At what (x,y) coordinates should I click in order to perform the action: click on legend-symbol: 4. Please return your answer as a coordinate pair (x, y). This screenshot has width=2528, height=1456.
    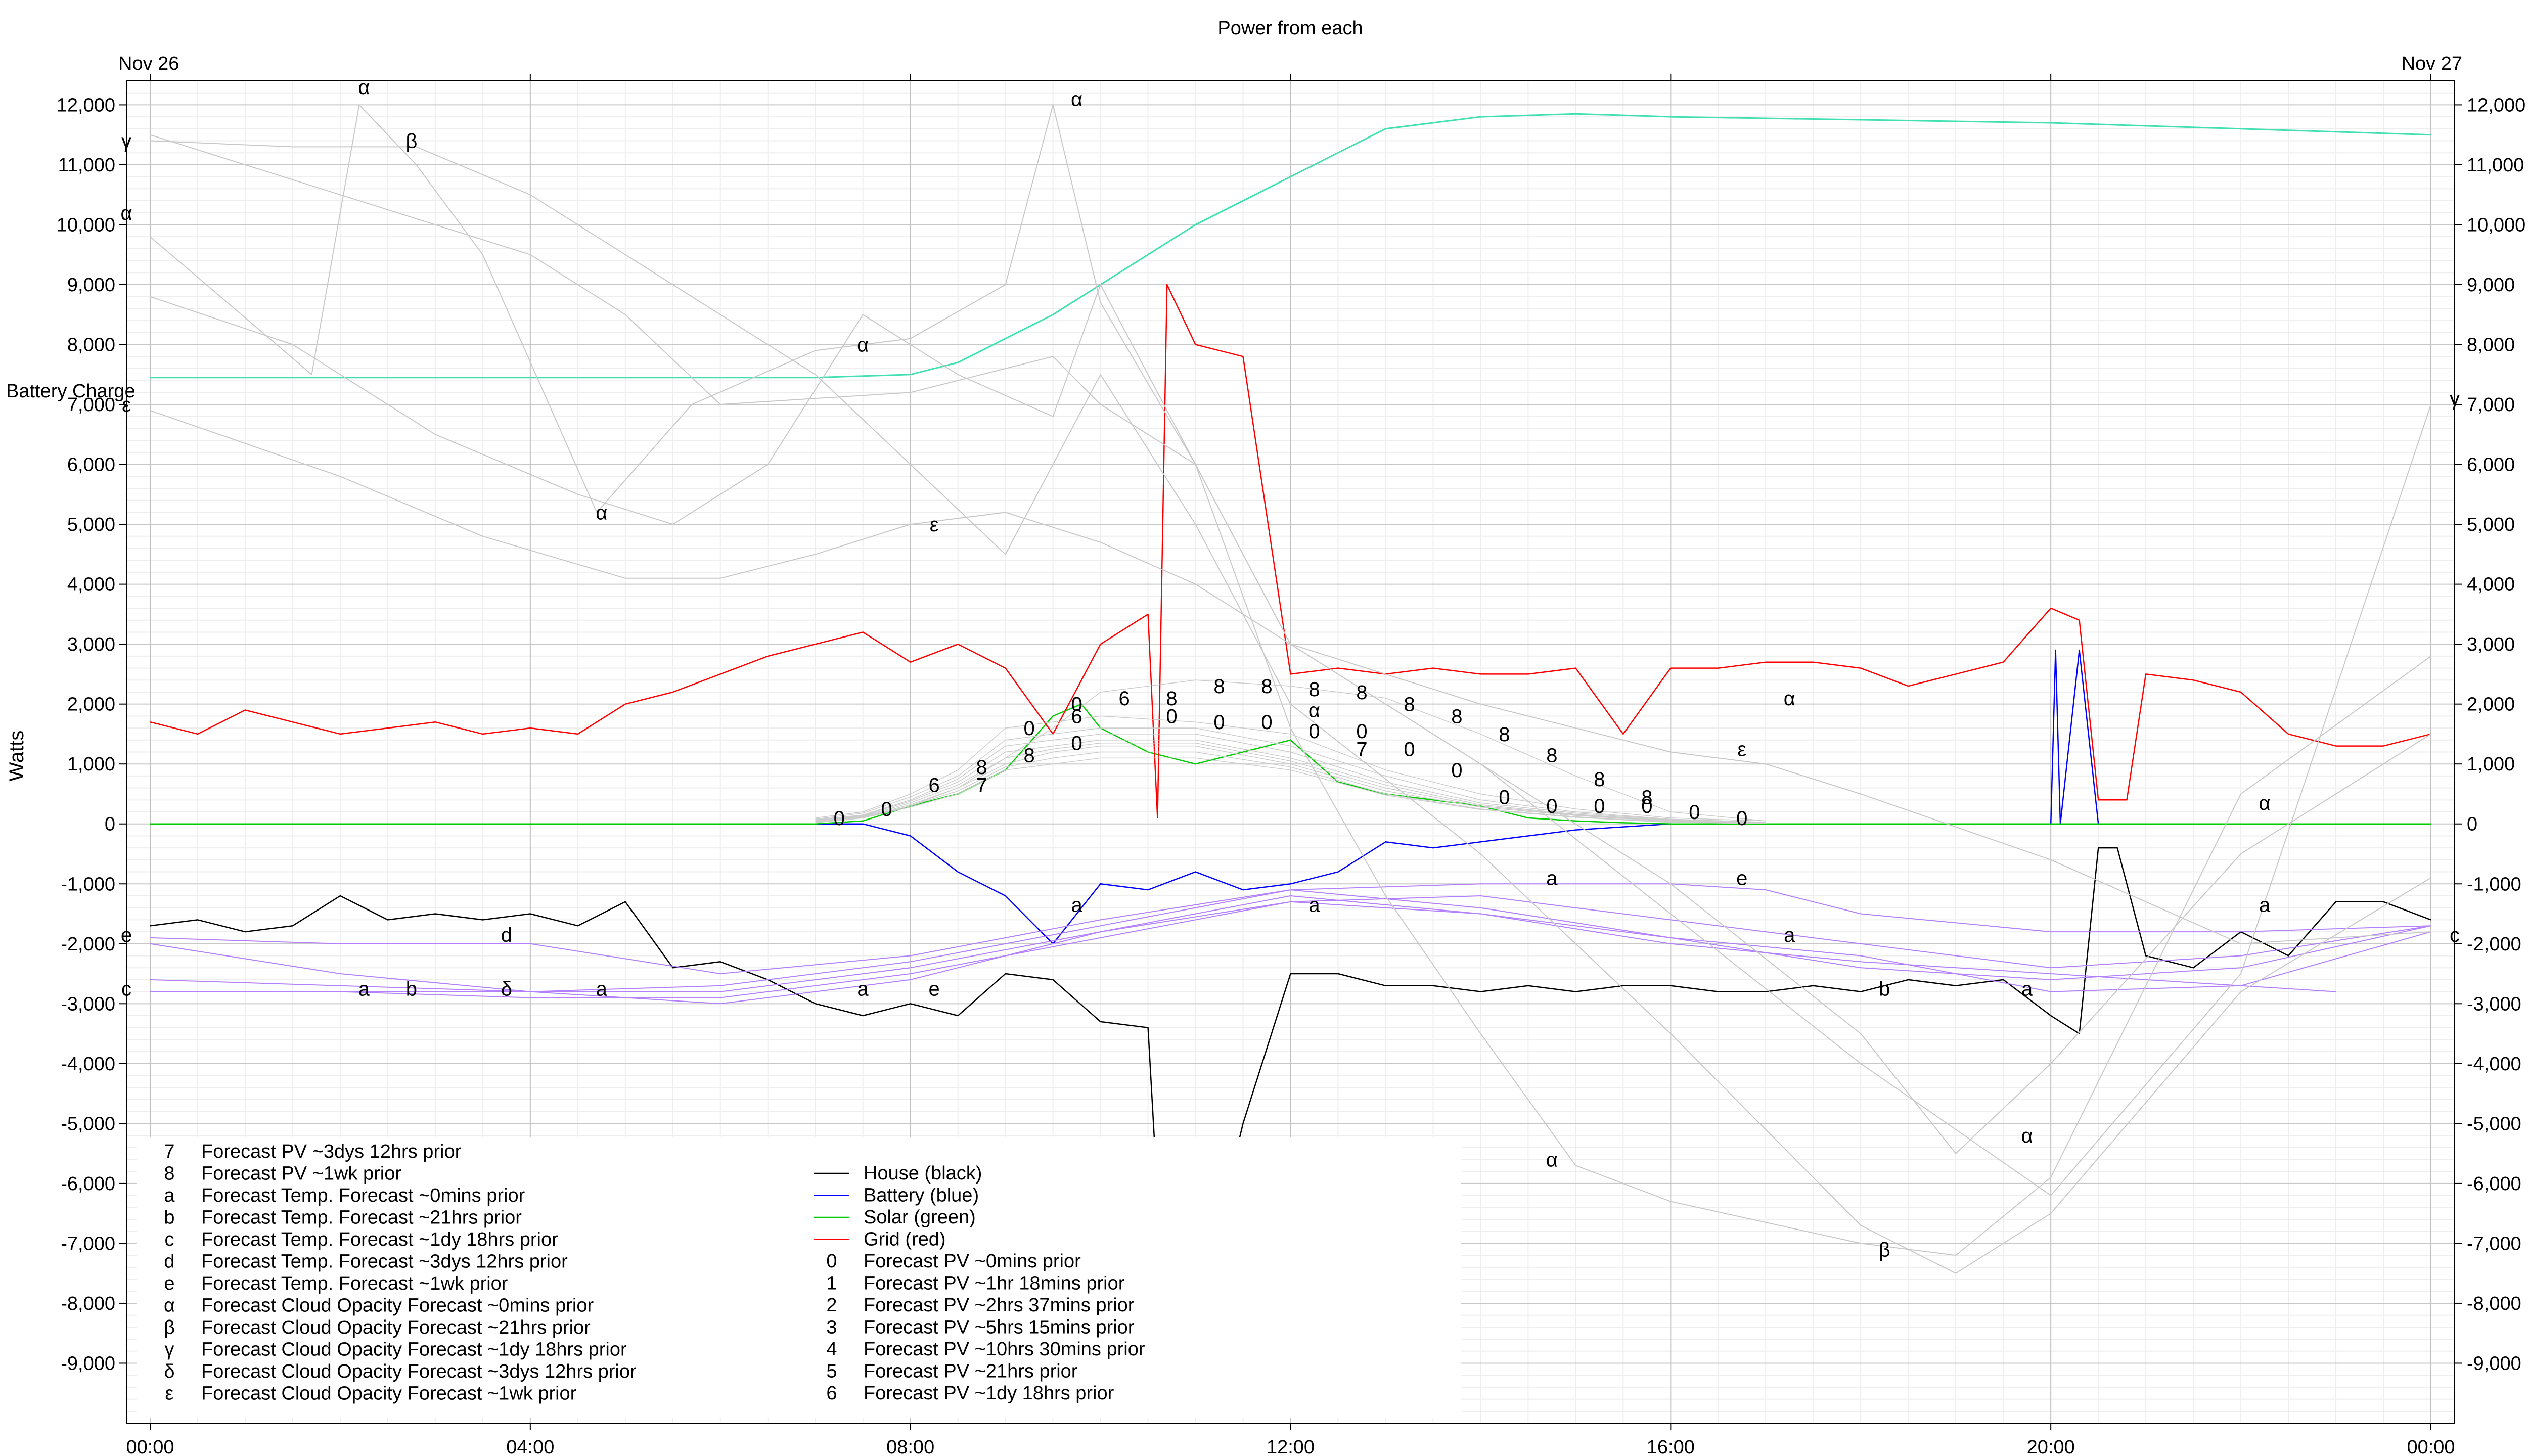
    Looking at the image, I should click on (832, 1349).